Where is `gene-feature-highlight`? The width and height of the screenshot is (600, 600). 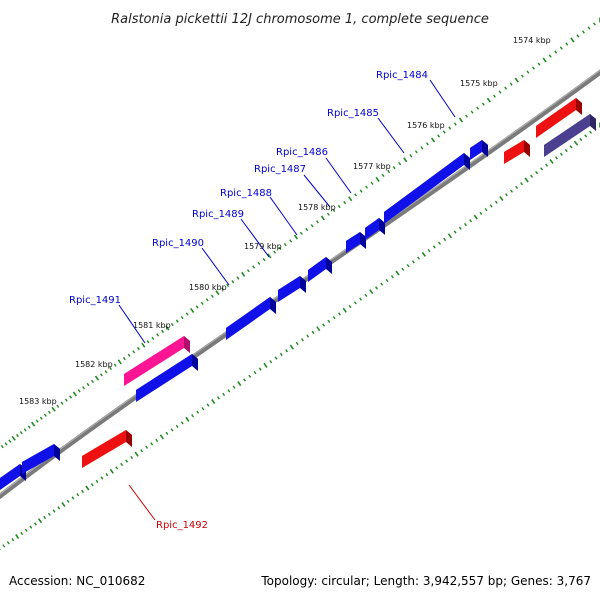
gene-feature-highlight is located at coordinates (157, 361).